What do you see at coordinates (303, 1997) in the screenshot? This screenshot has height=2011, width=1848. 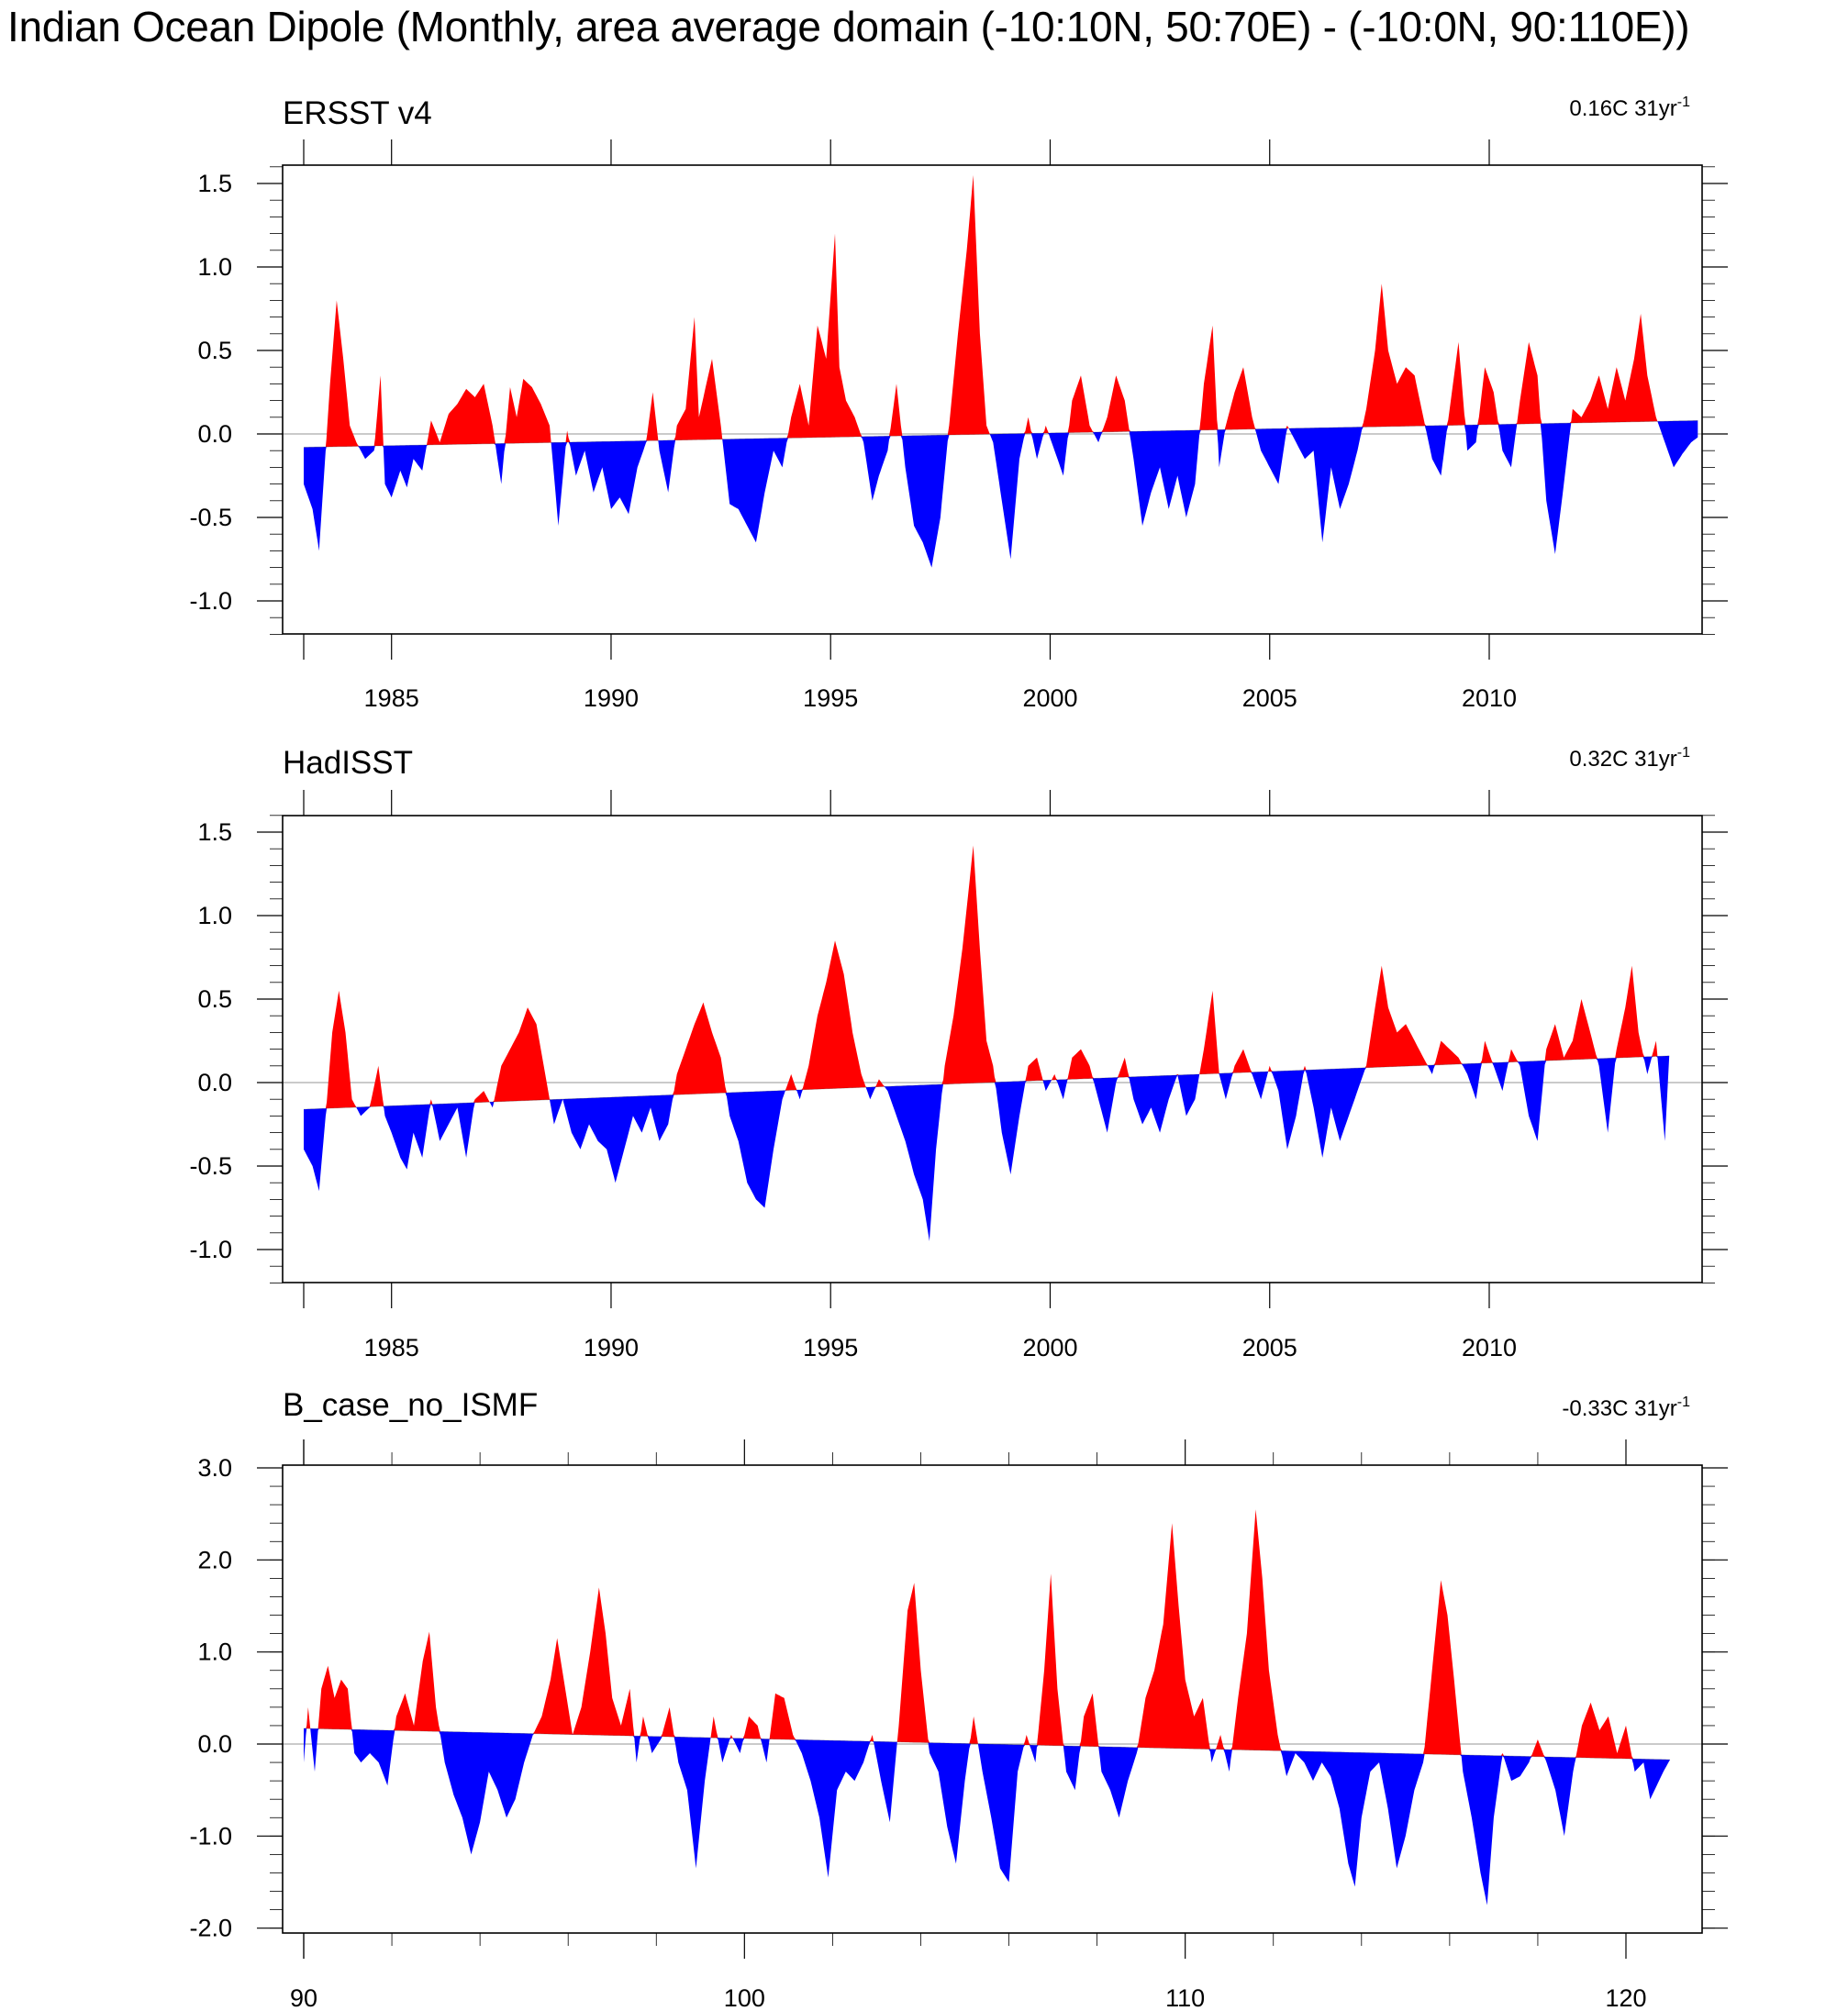 I see `x-tick-label: 90` at bounding box center [303, 1997].